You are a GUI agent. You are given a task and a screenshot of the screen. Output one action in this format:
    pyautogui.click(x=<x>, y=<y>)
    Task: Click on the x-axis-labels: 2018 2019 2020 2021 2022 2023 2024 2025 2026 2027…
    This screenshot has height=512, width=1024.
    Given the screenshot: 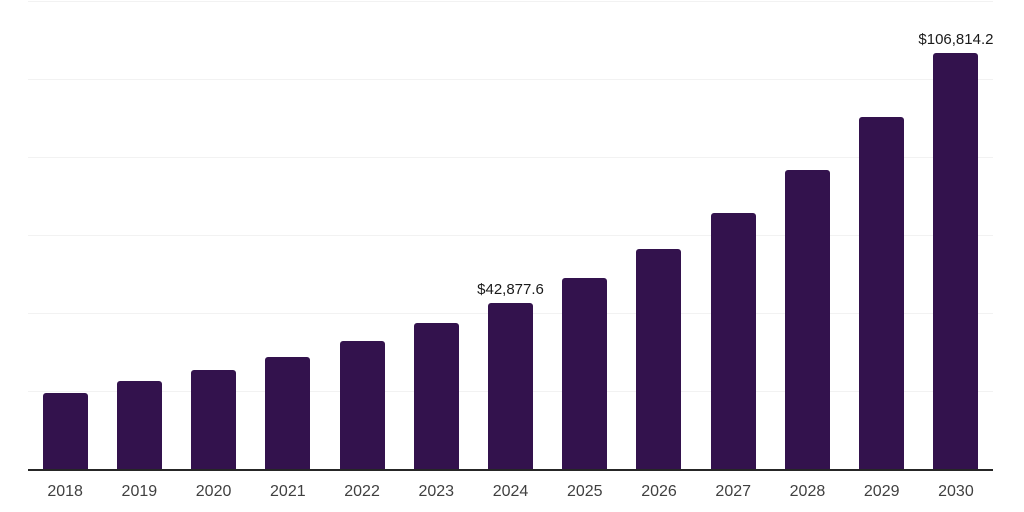 What is the action you would take?
    pyautogui.click(x=510, y=492)
    